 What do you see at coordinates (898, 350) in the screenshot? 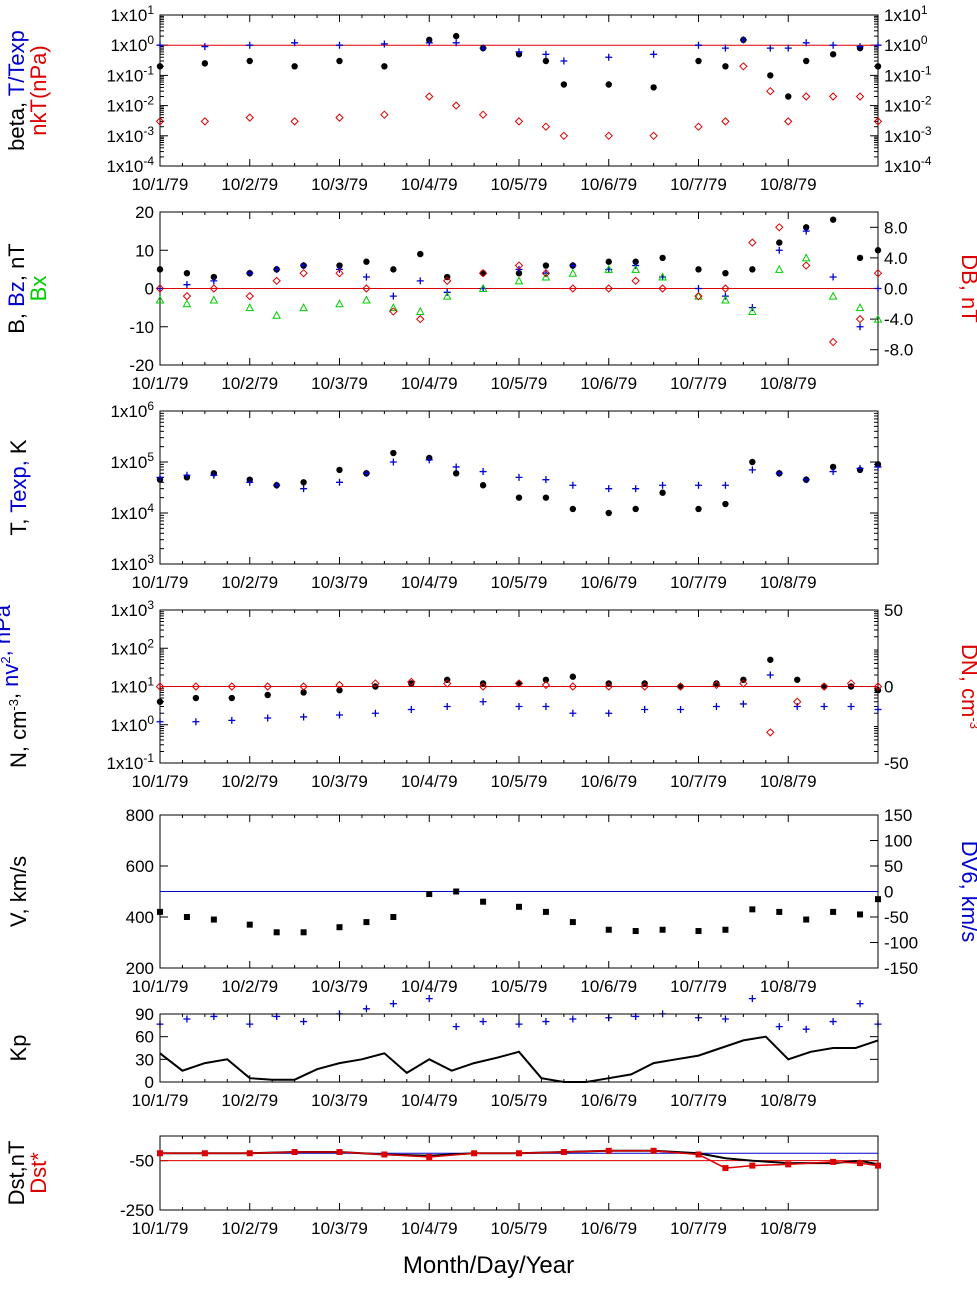
I see `y2-tick-label: -8.0` at bounding box center [898, 350].